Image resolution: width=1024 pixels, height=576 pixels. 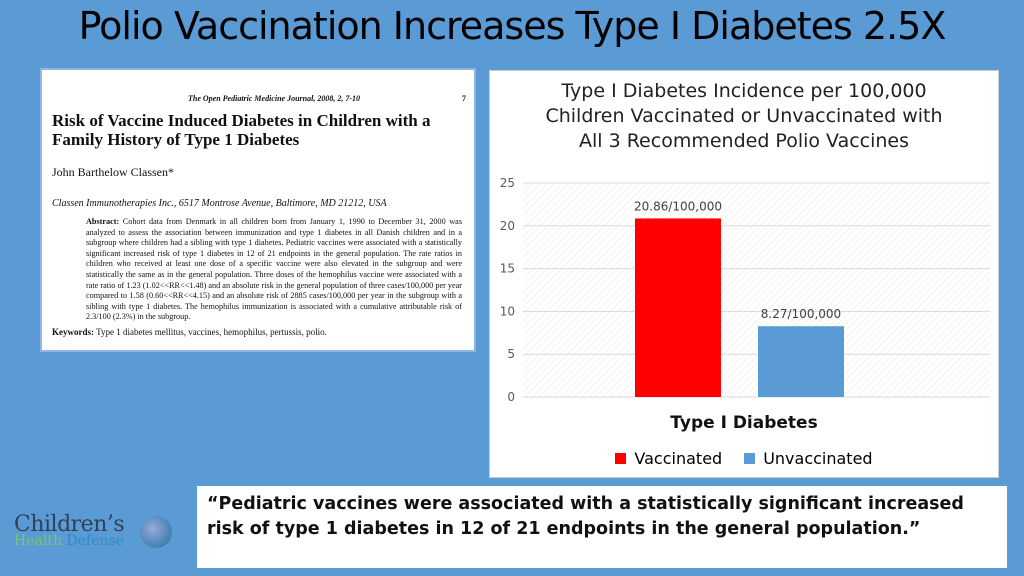 I want to click on data-label: 20.86/100,000, so click(x=678, y=206).